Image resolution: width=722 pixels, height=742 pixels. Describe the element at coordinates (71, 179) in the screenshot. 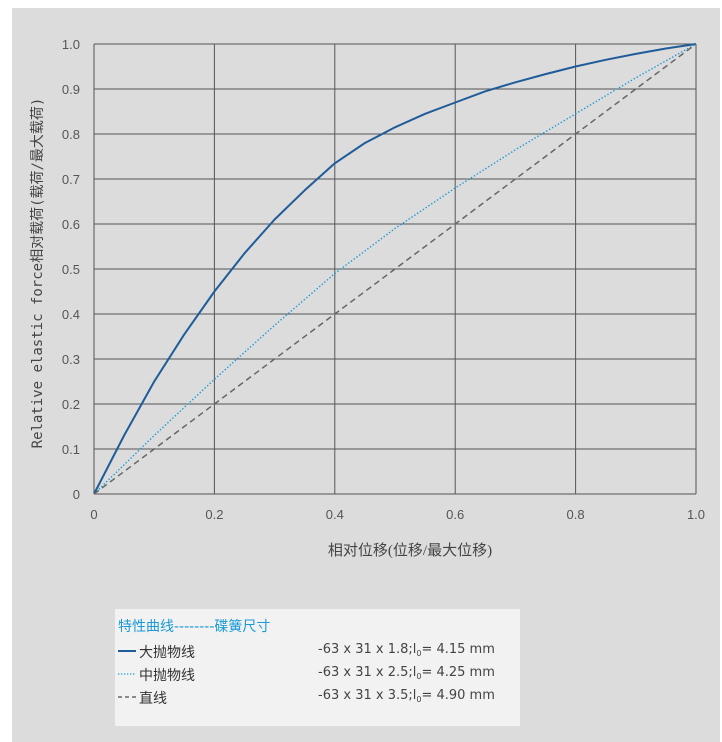

I see `y-tick-label: 0.7` at that location.